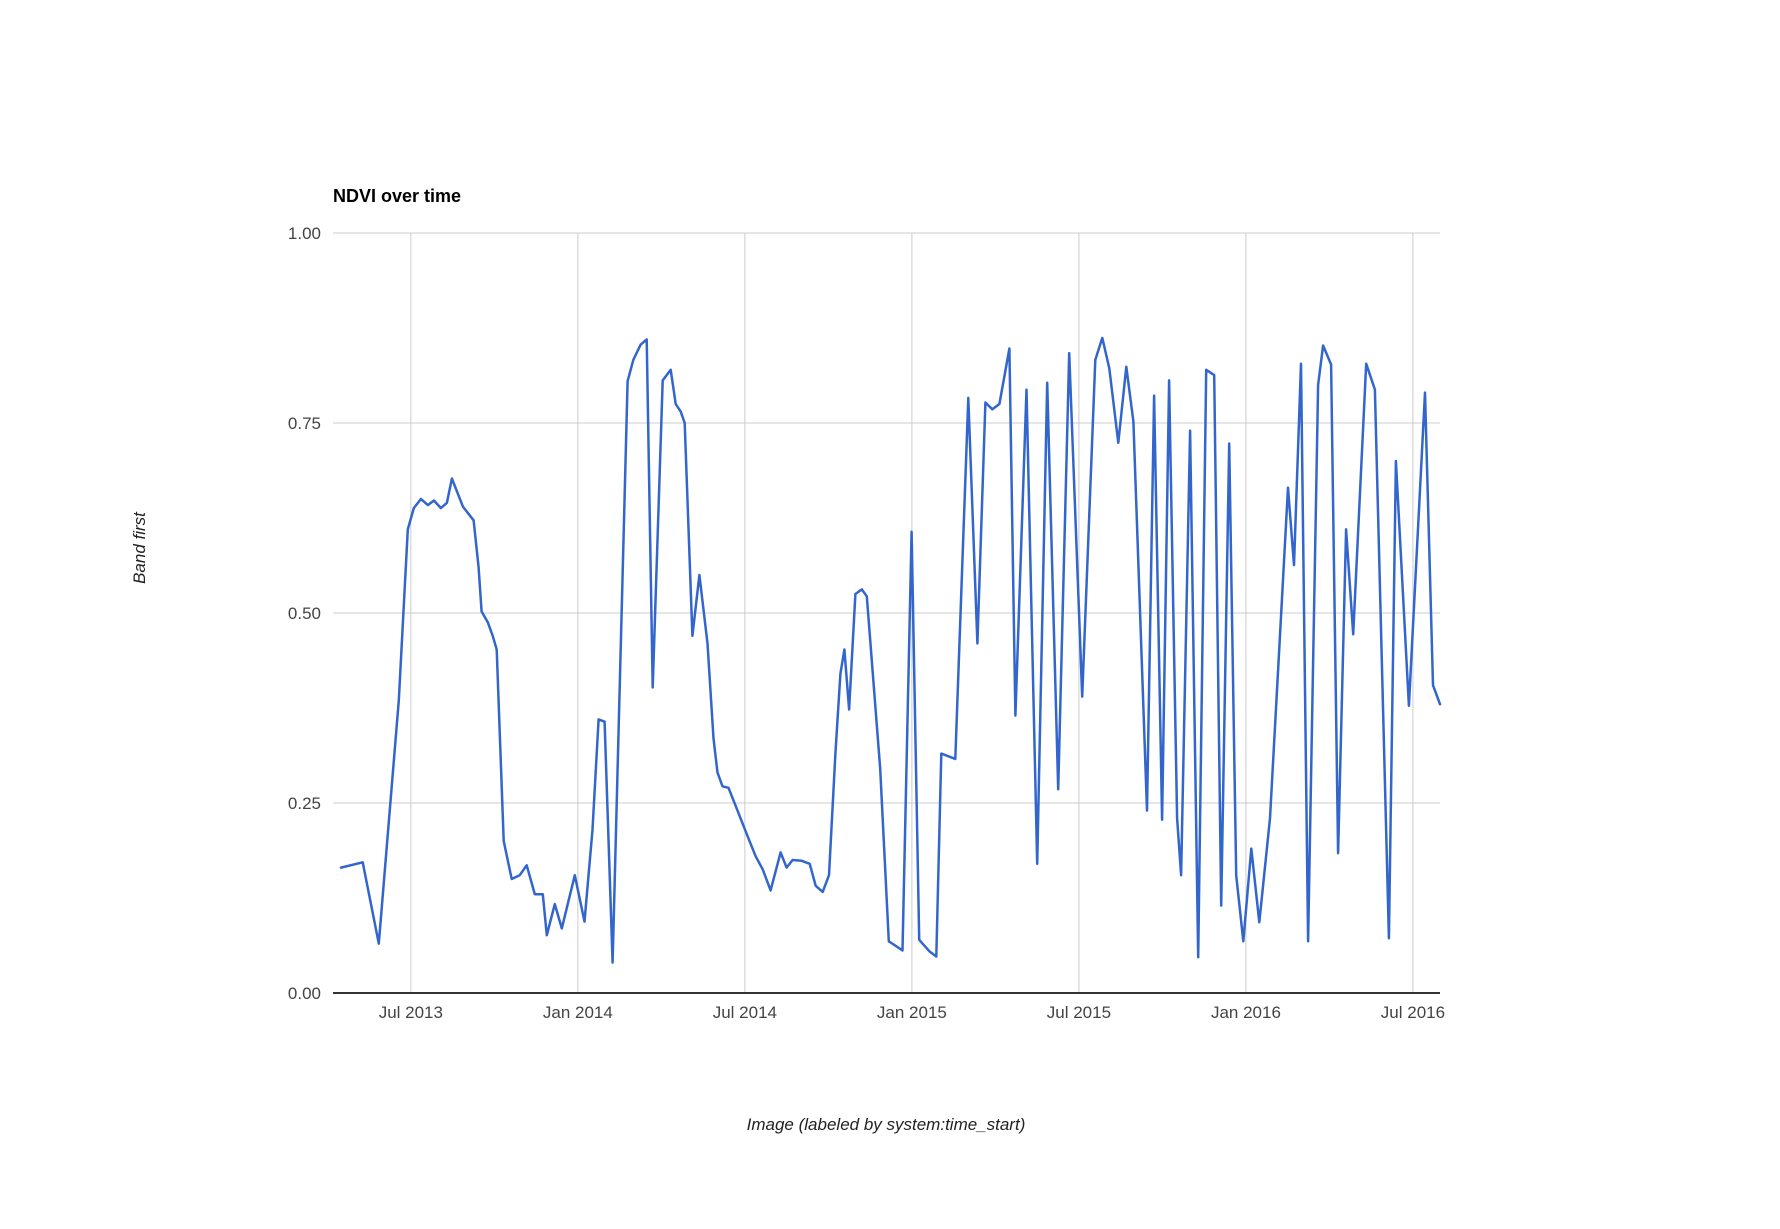 Image resolution: width=1780 pixels, height=1229 pixels. I want to click on x-tick-label: Jul 2016, so click(1413, 1012).